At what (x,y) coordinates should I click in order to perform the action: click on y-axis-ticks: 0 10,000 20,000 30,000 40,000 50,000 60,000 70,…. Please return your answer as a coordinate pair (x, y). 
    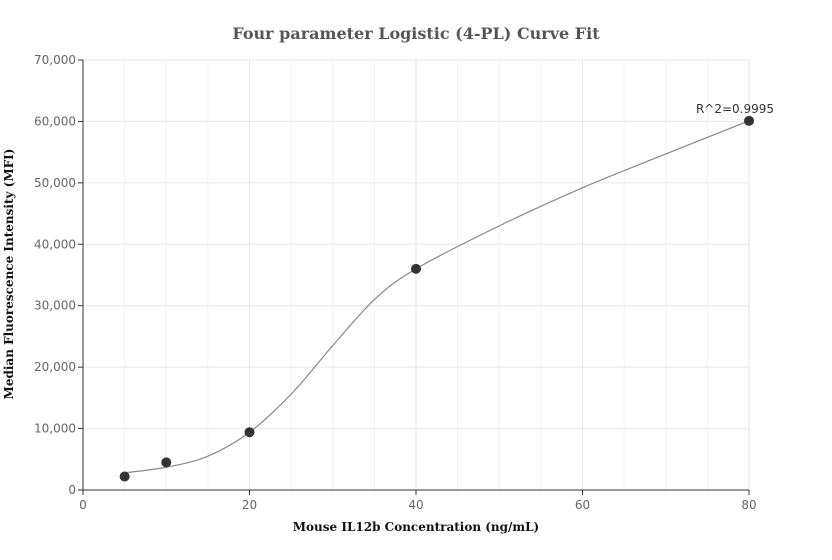
    Looking at the image, I should click on (58, 275).